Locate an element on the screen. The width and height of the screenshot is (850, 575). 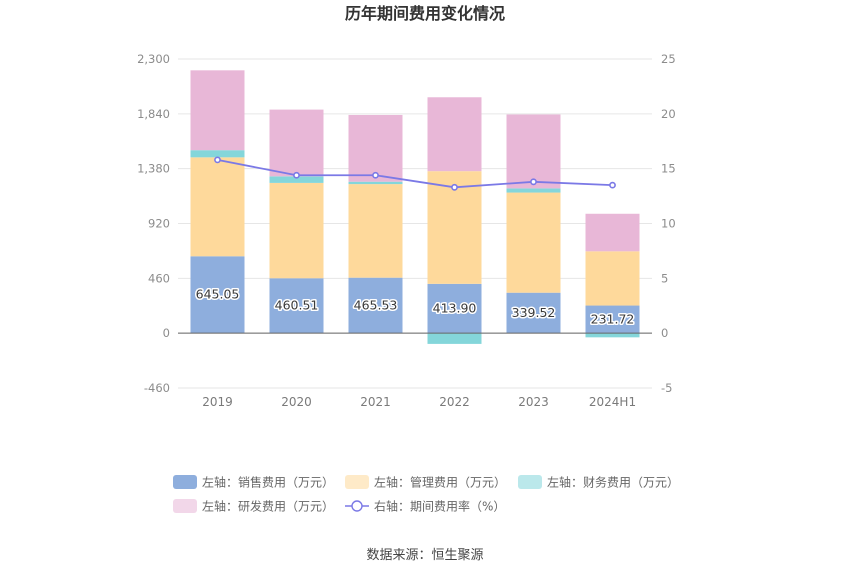
left-axis-tick: 1,380 is located at coordinates (153, 169).